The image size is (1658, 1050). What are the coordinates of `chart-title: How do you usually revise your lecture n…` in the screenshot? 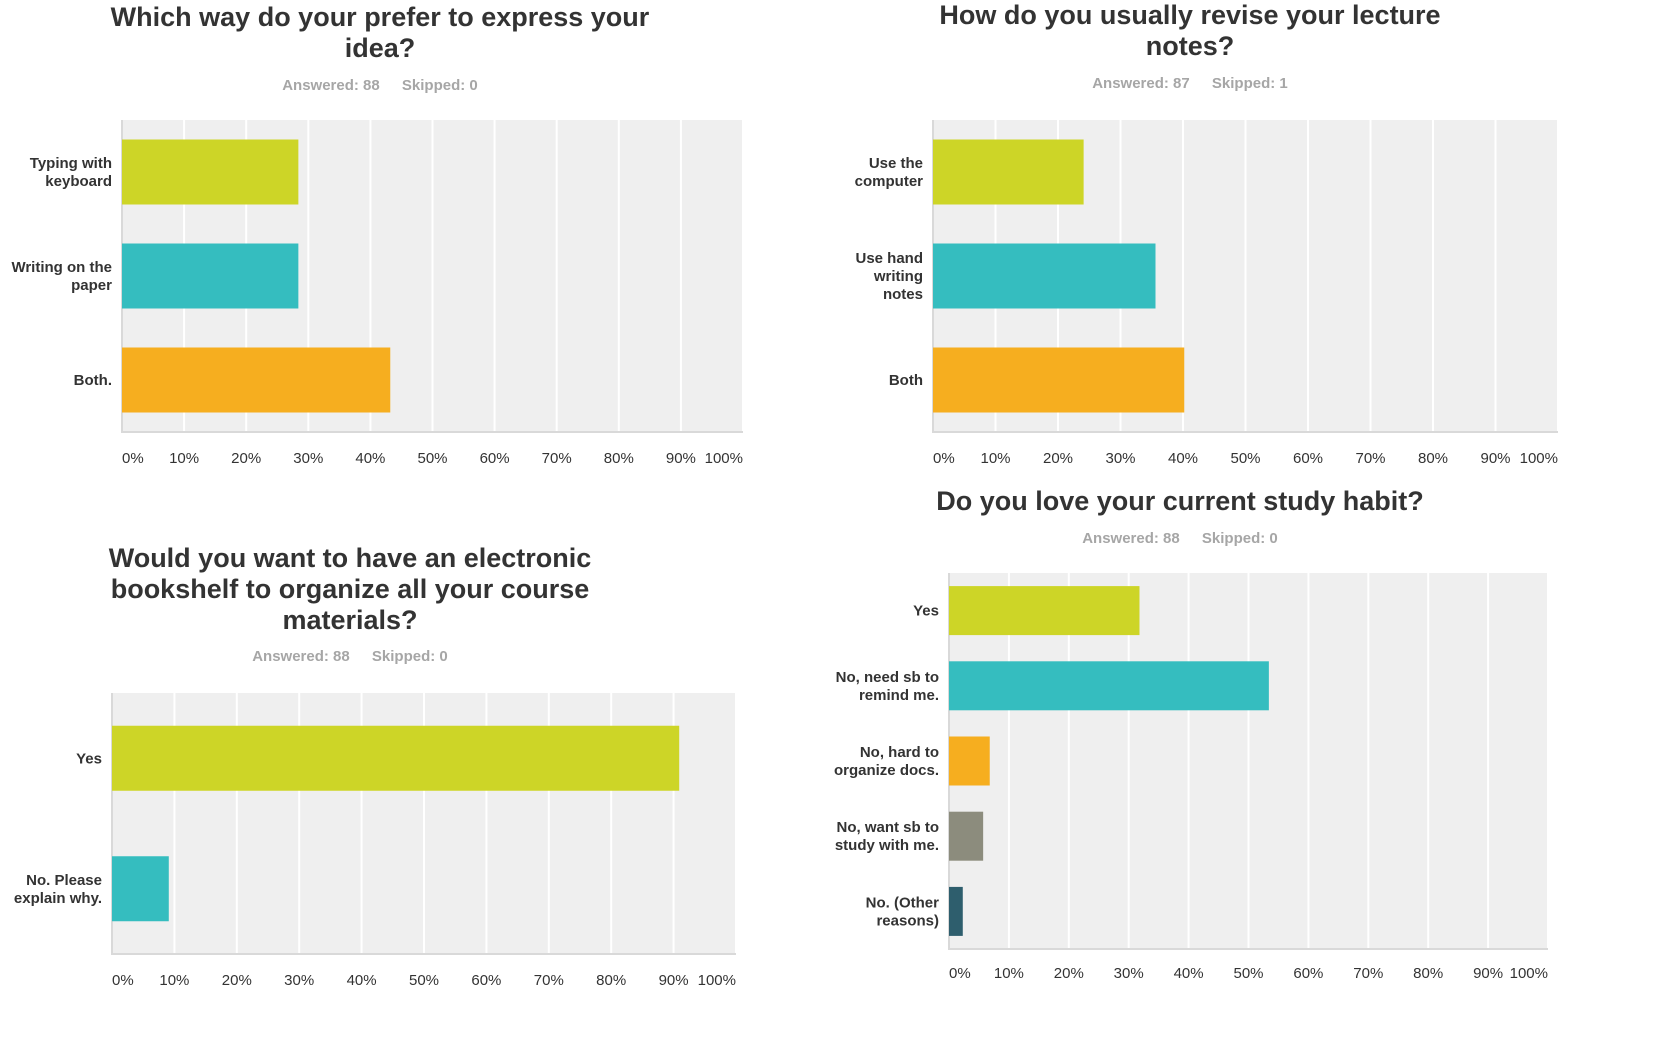 It's located at (1190, 30).